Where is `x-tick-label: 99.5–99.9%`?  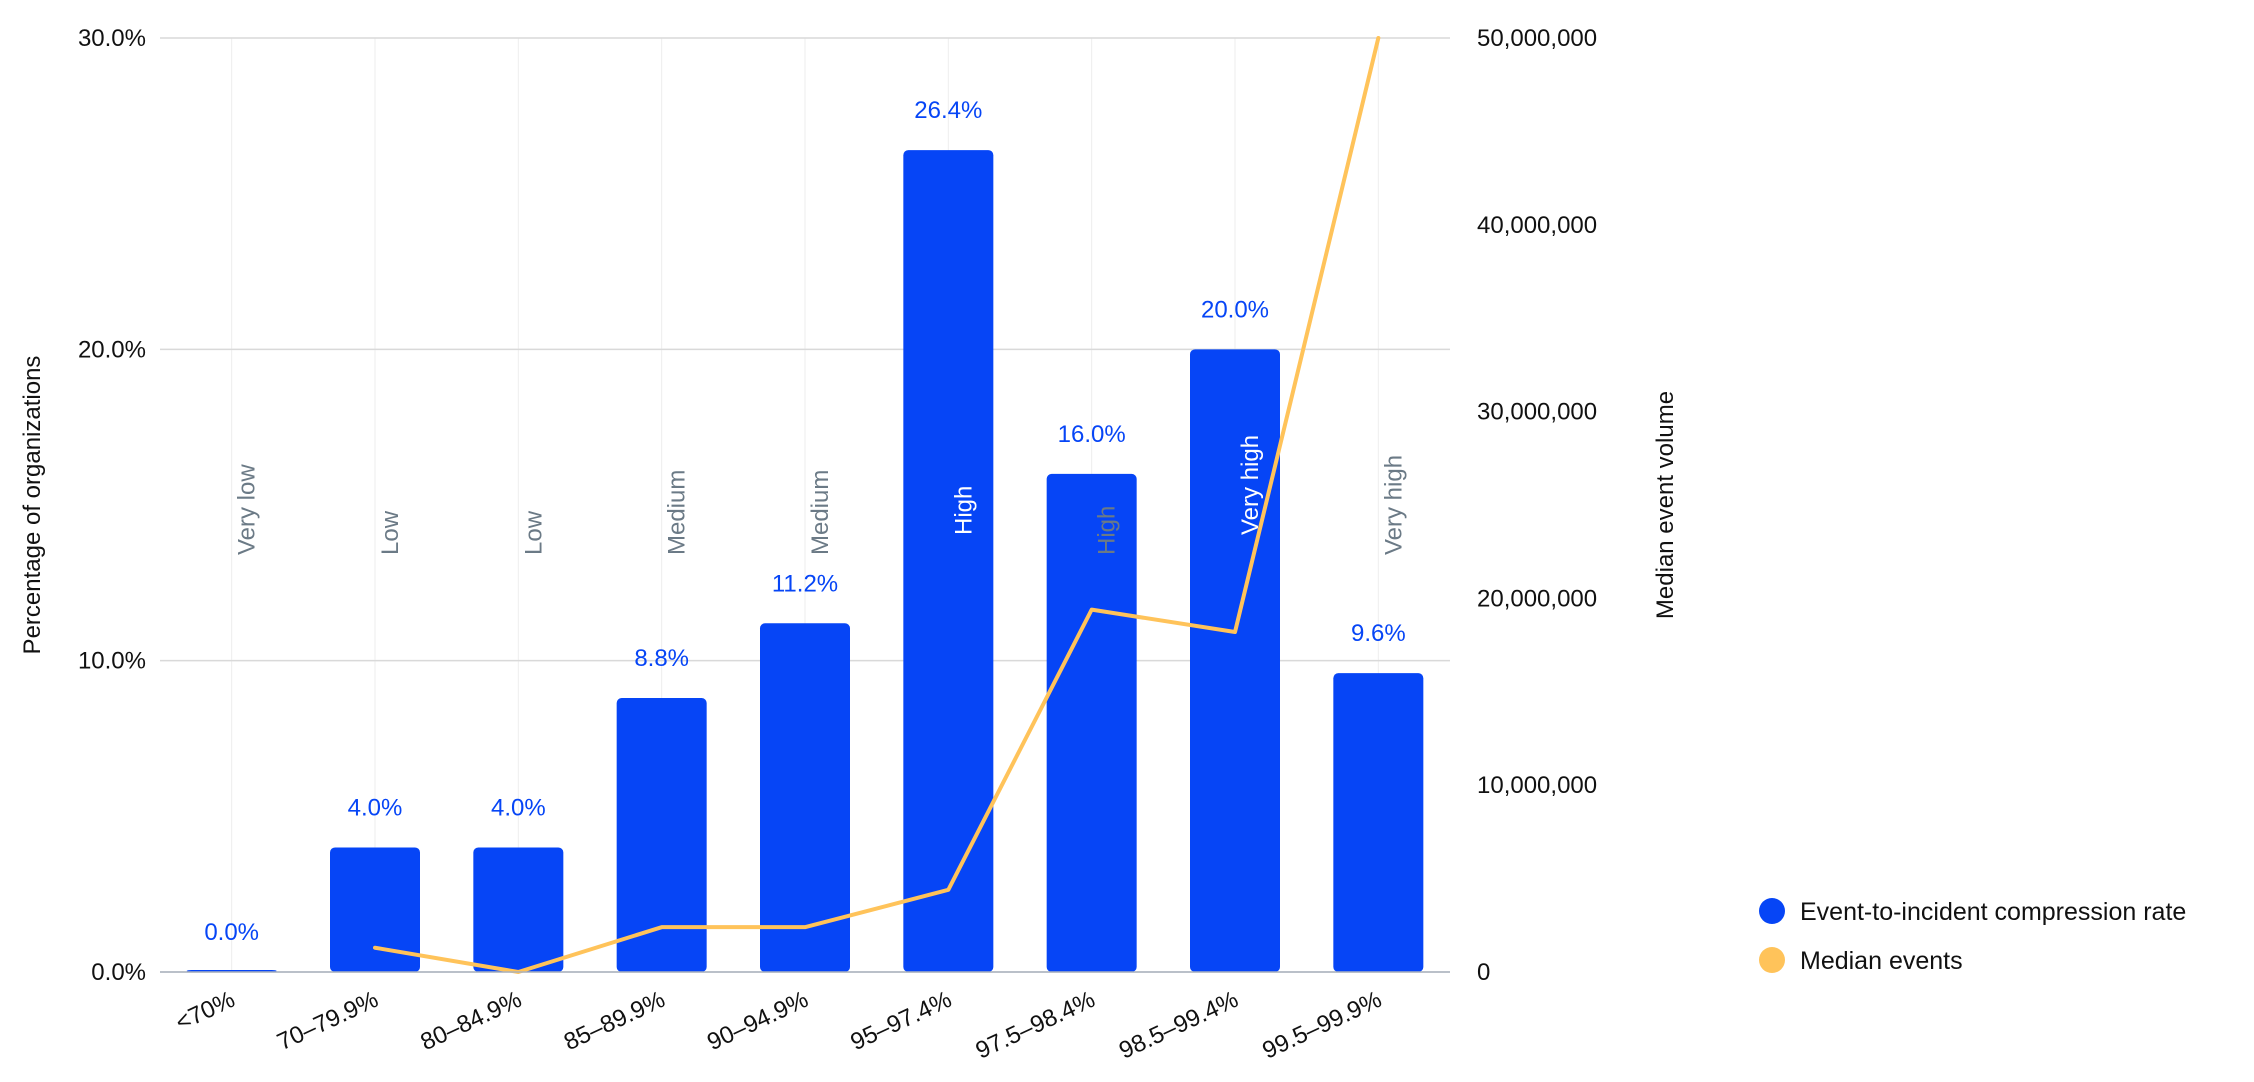 x-tick-label: 99.5–99.9% is located at coordinates (1322, 1025).